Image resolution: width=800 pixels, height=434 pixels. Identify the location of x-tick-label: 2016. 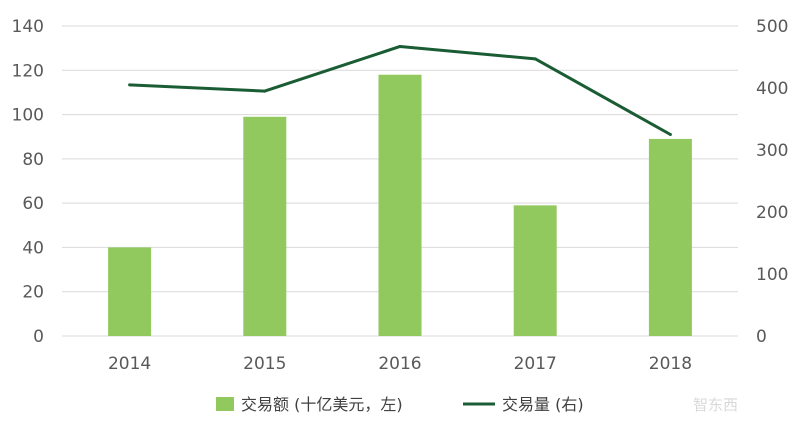
(399, 364).